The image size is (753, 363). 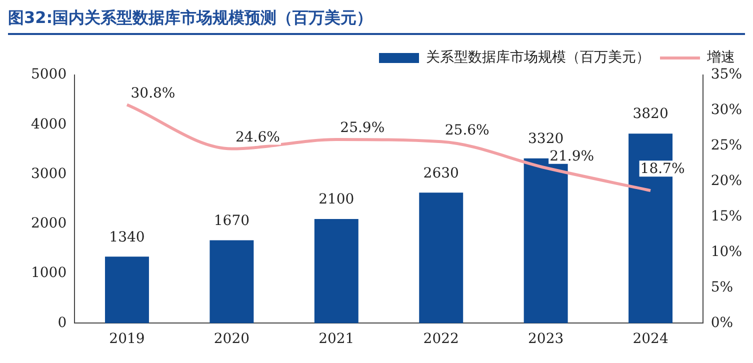 I want to click on legend-label: 关系型数据库市场规模（百万美元）, so click(x=538, y=58).